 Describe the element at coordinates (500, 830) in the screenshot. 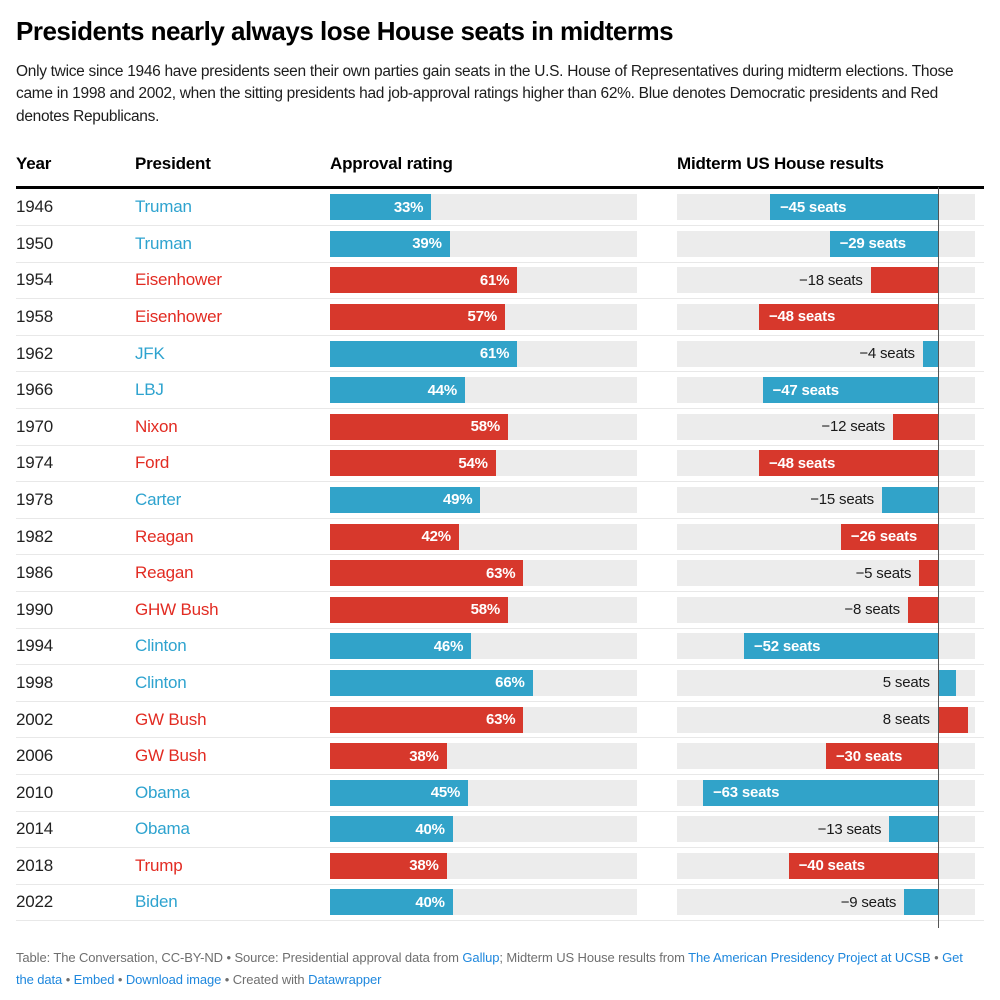

I see `table-row: 2014 Obama 40% −13 seats` at that location.